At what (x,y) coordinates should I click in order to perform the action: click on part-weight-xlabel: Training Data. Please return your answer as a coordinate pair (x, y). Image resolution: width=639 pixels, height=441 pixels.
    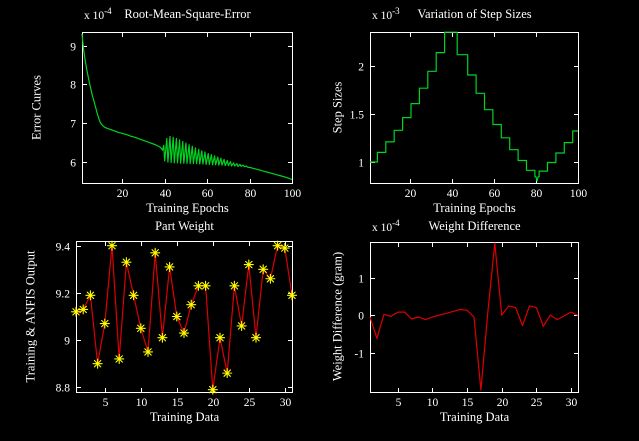
    Looking at the image, I should click on (184, 417).